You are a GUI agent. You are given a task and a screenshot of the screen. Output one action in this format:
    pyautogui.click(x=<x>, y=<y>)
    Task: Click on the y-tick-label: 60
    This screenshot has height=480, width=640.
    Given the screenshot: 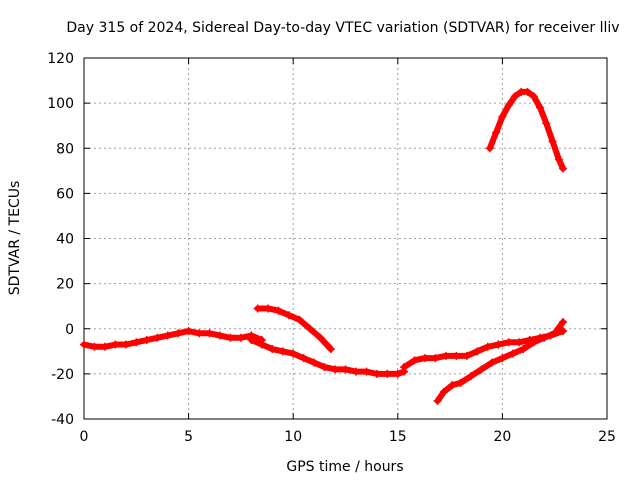 What is the action you would take?
    pyautogui.click(x=65, y=194)
    